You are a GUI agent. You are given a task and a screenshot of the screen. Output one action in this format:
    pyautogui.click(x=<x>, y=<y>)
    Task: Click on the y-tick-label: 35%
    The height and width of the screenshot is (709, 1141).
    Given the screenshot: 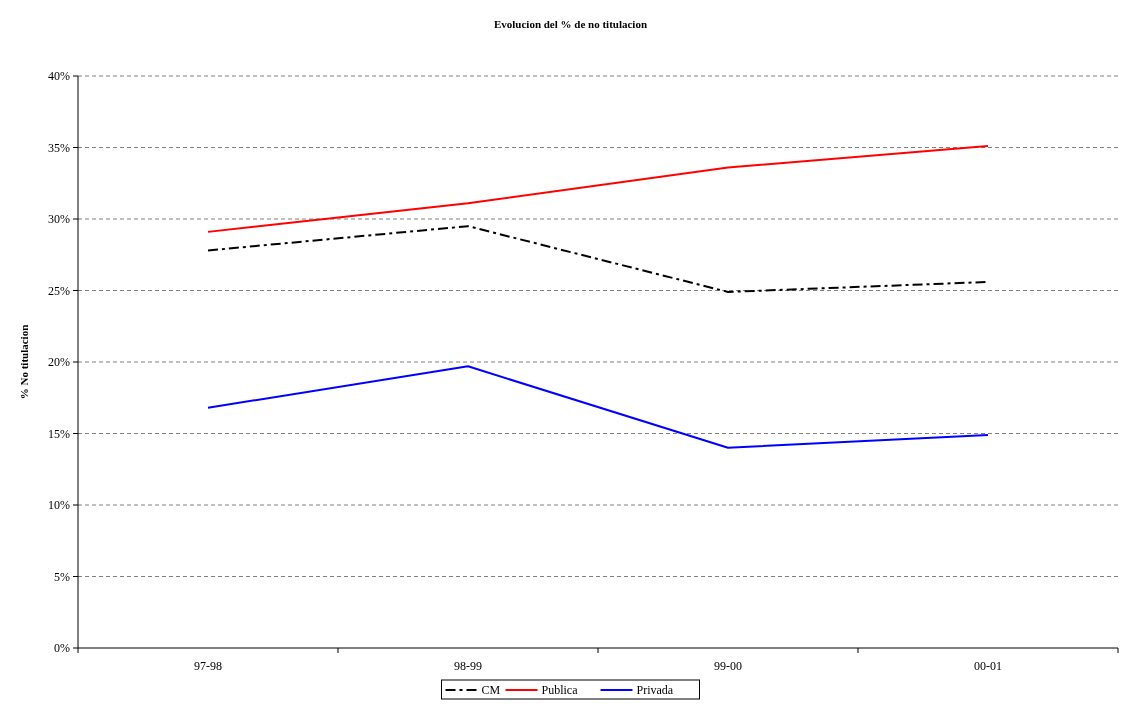 What is the action you would take?
    pyautogui.click(x=59, y=147)
    